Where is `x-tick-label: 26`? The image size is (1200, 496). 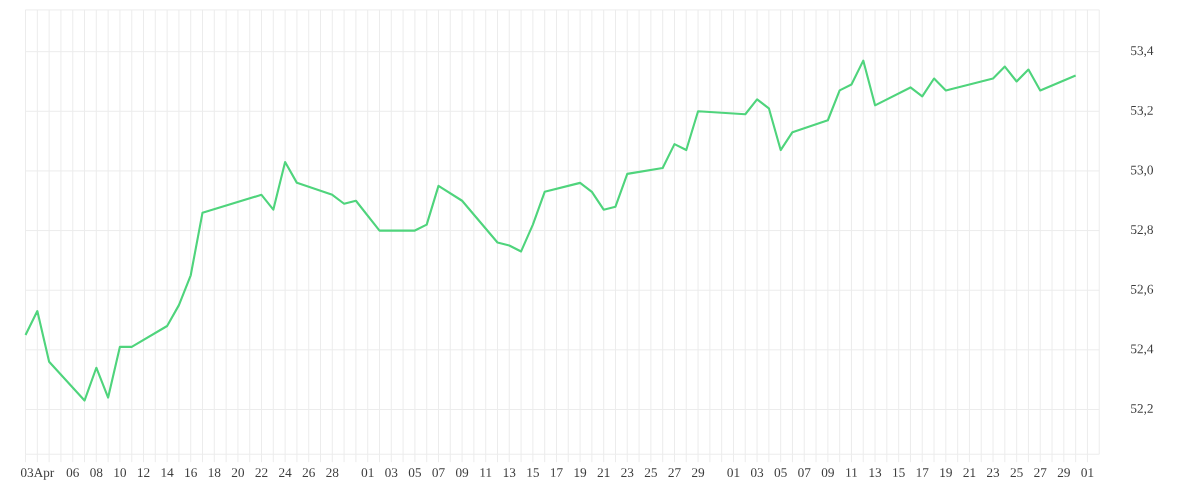 x-tick-label: 26 is located at coordinates (308, 473).